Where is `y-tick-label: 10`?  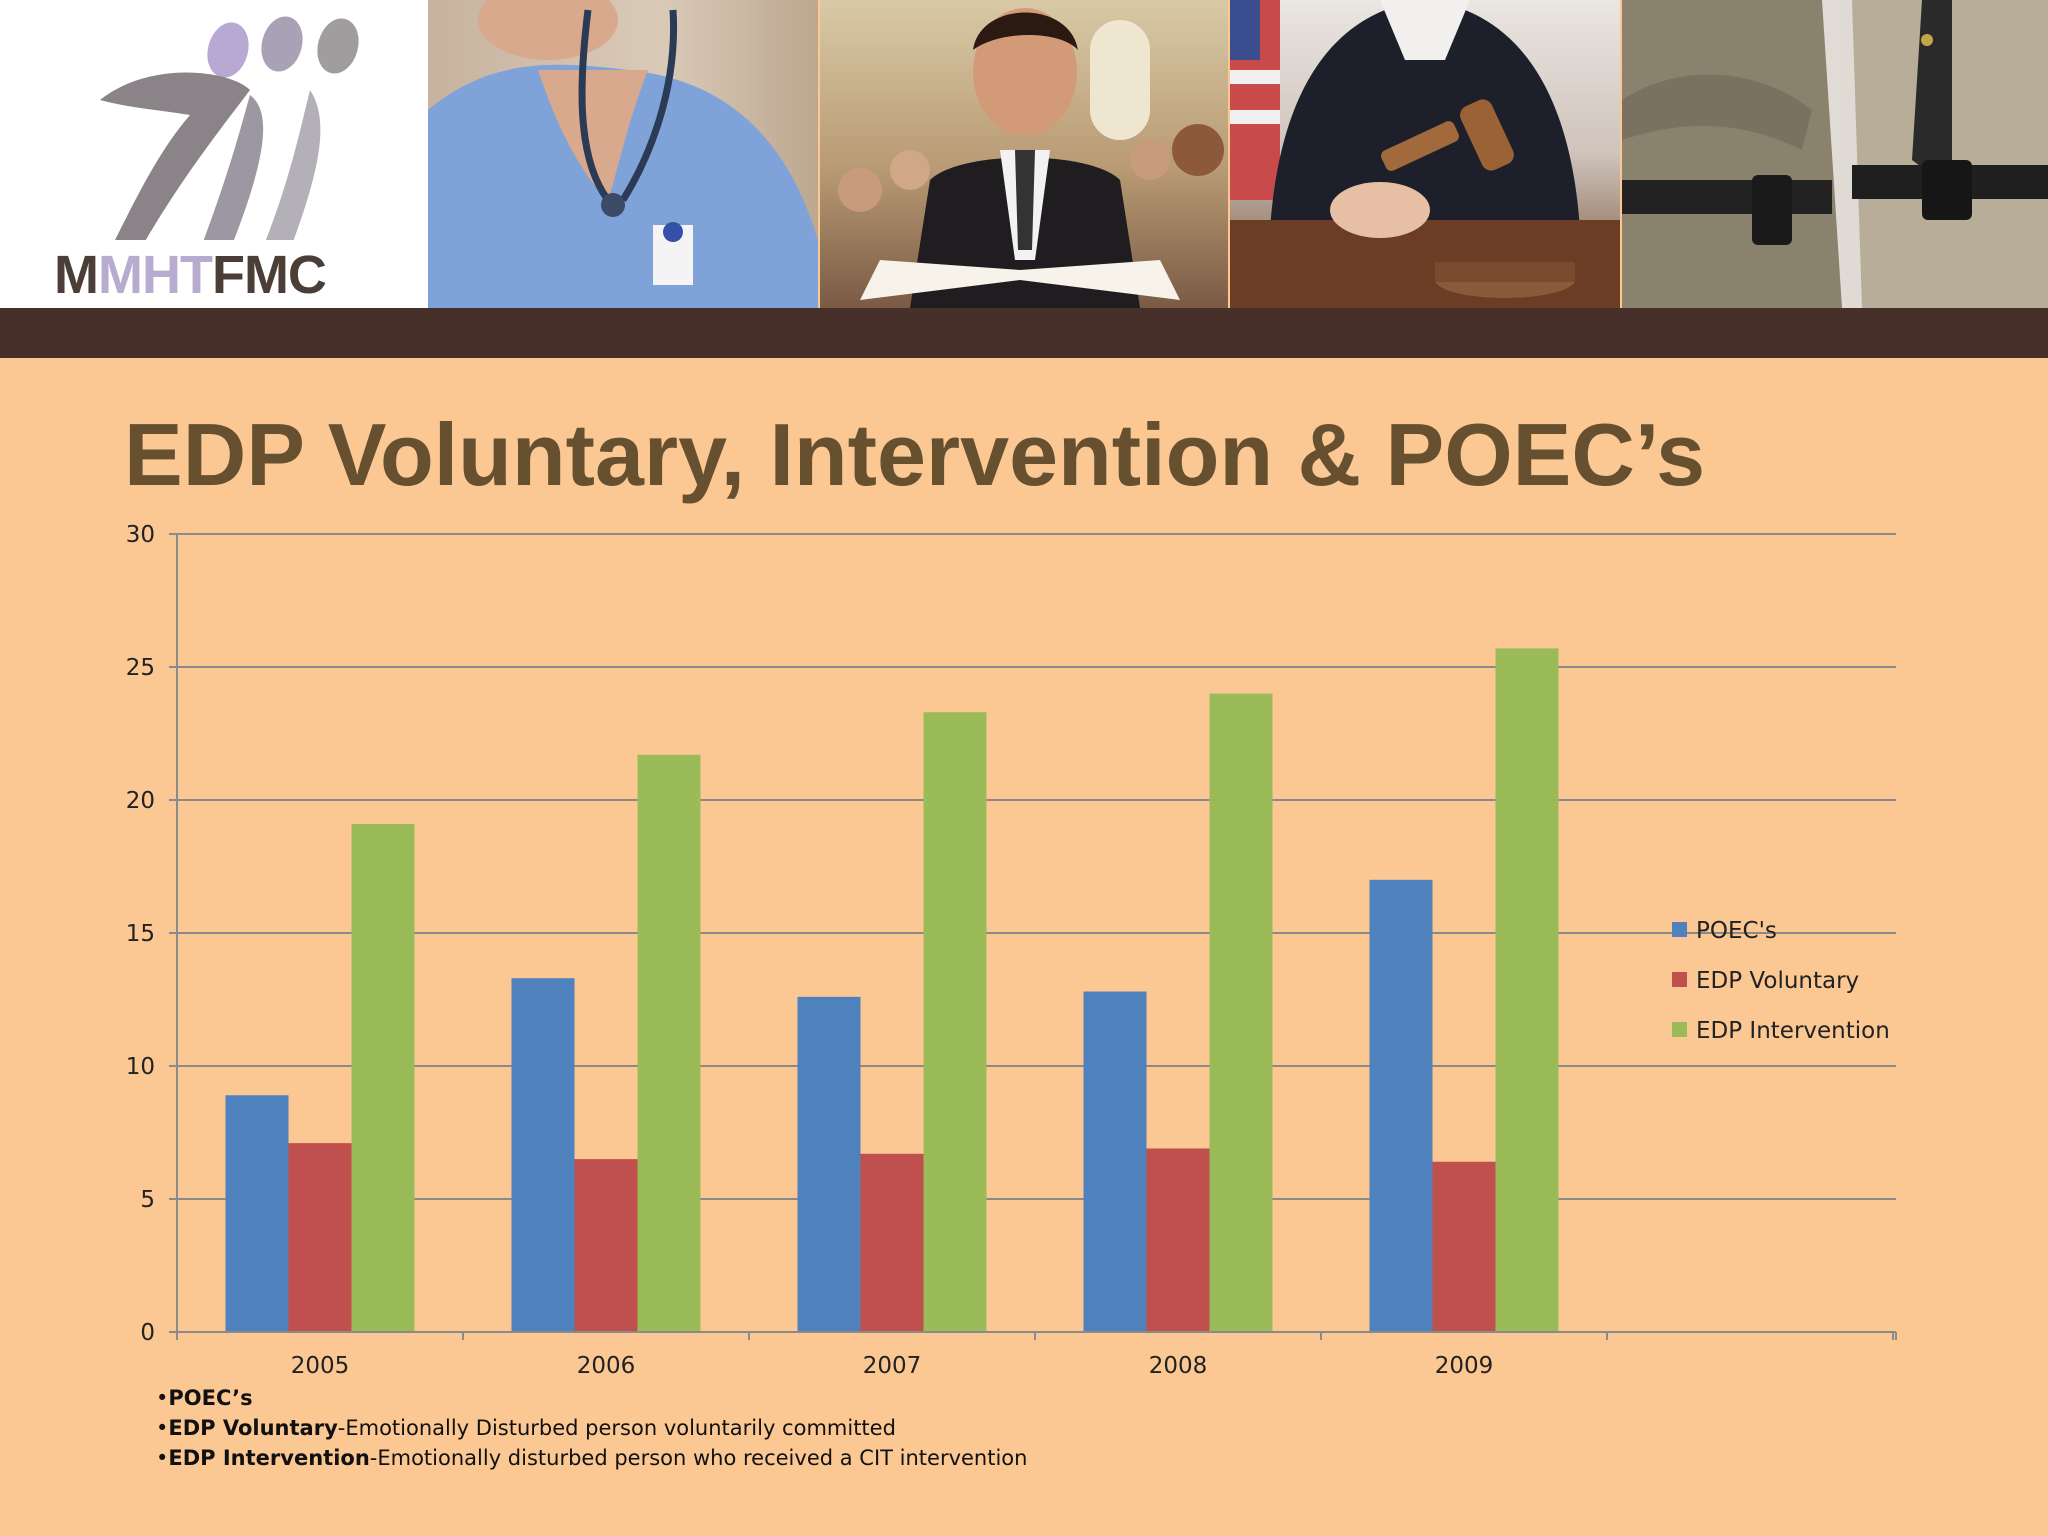
y-tick-label: 10 is located at coordinates (140, 1067).